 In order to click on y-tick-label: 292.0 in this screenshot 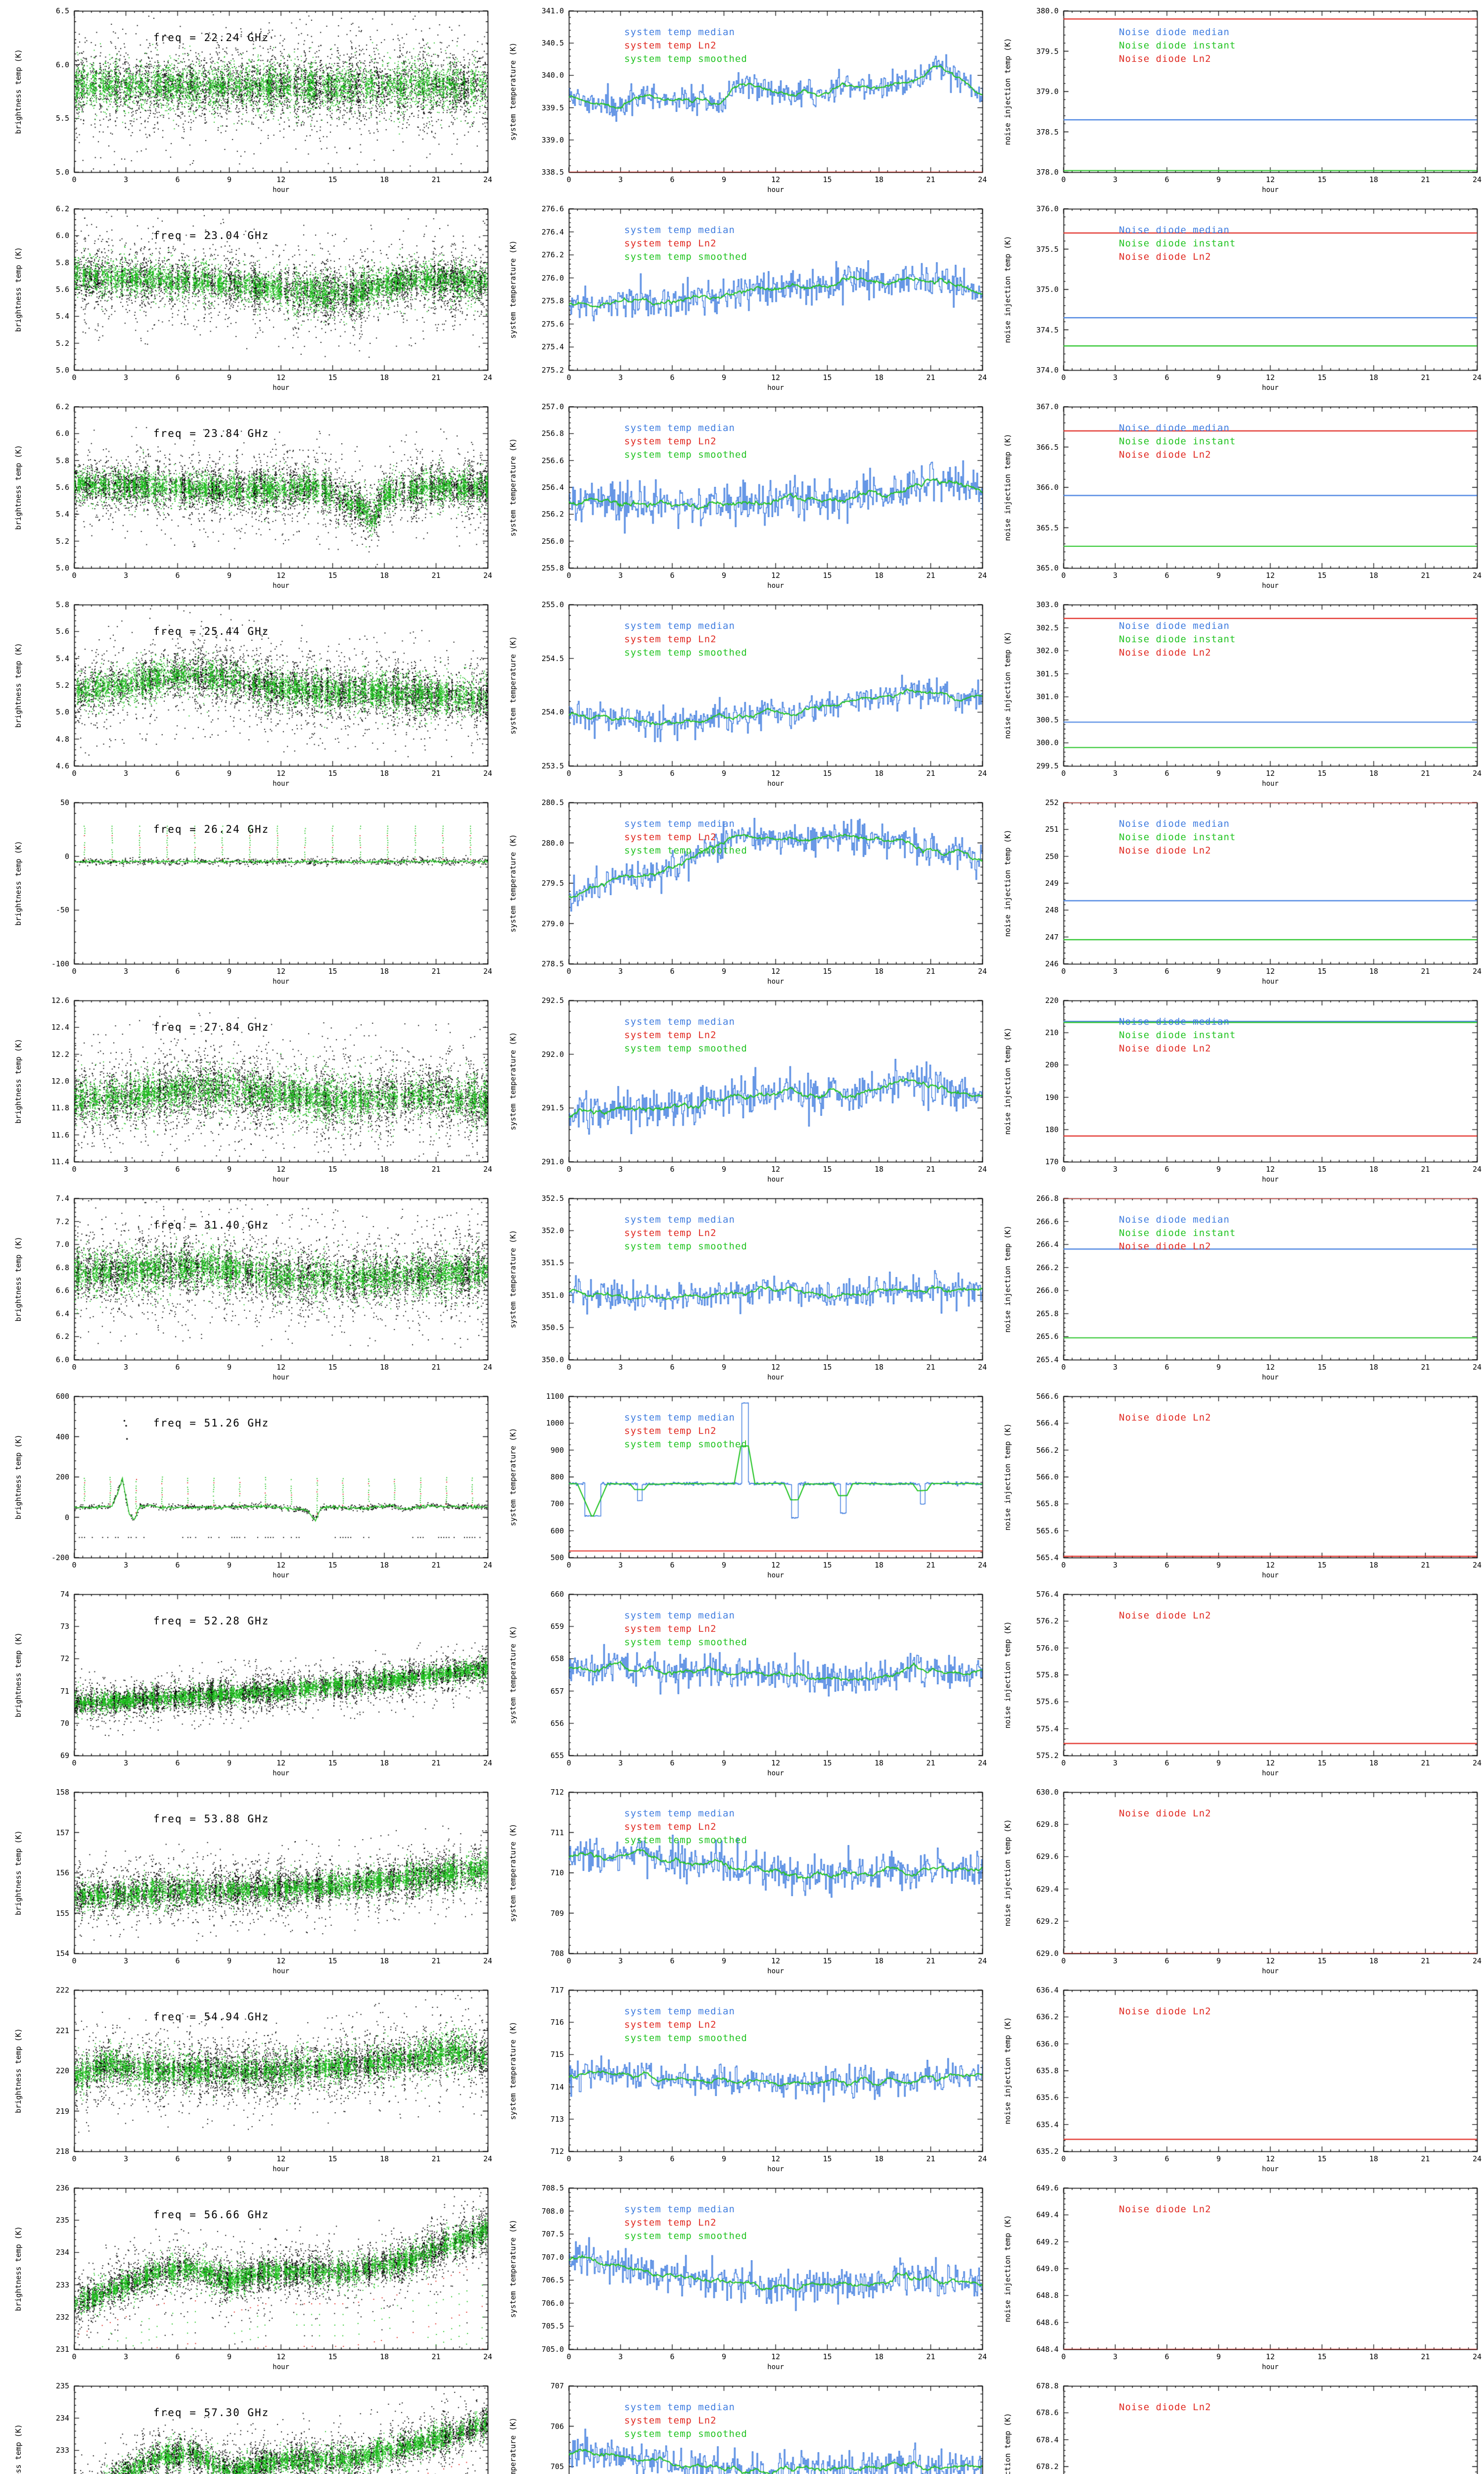, I will do `click(552, 1054)`.